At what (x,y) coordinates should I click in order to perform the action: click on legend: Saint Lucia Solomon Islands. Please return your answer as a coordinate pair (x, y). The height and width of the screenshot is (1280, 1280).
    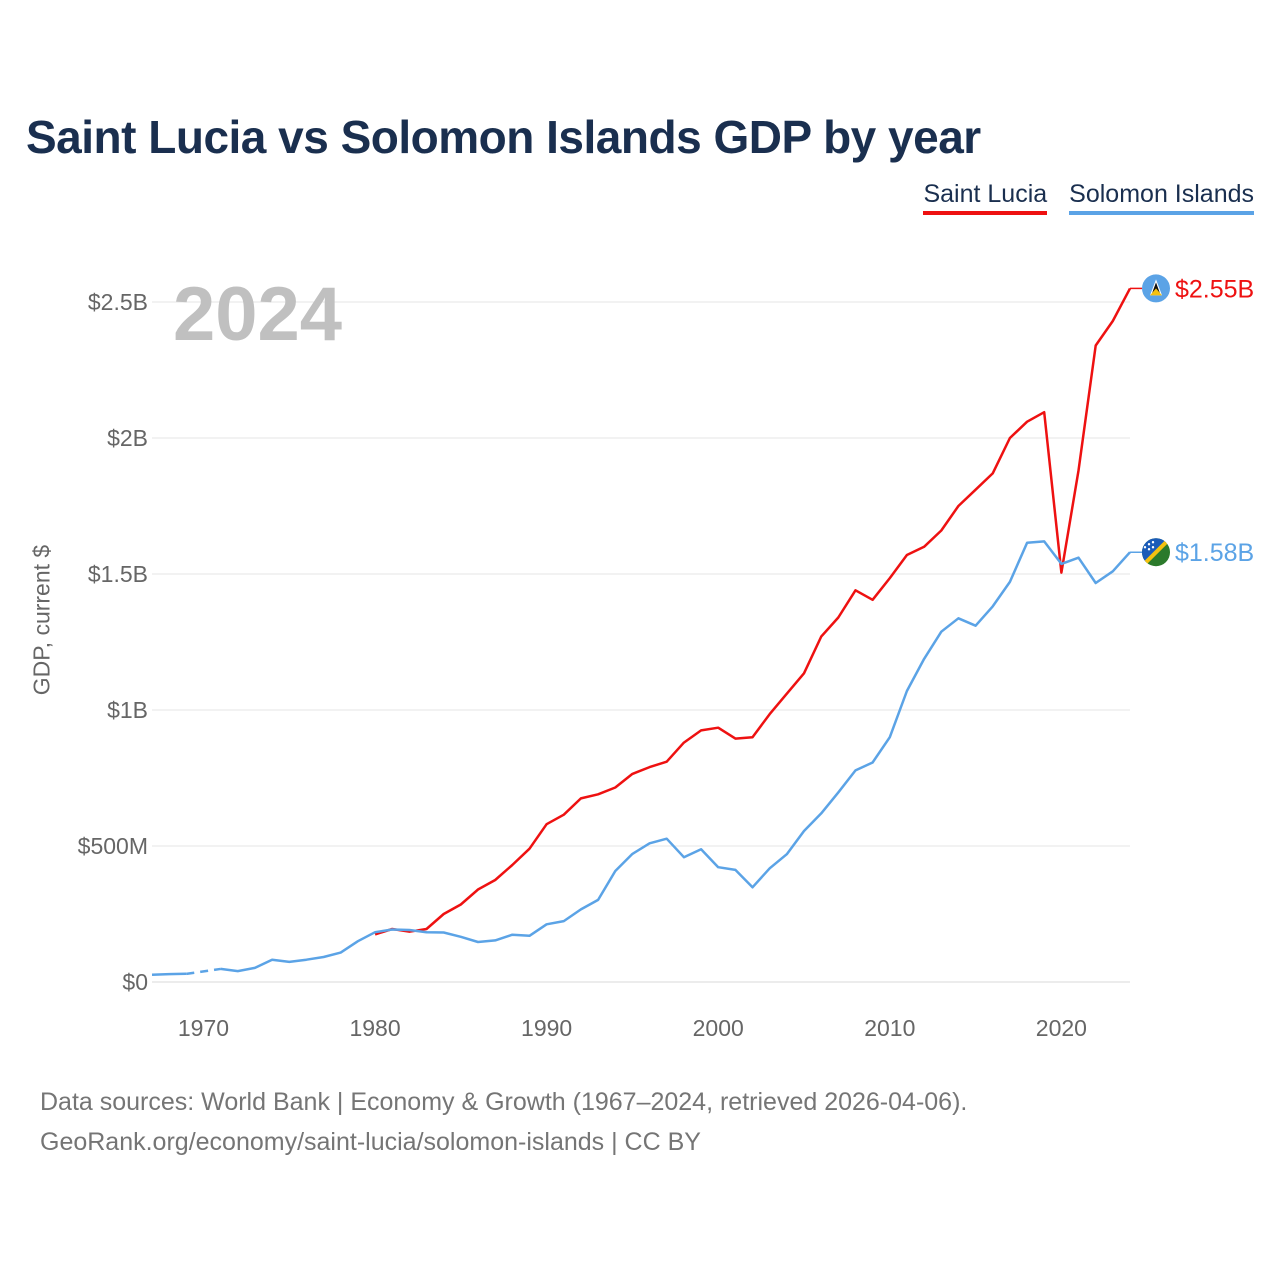
    Looking at the image, I should click on (1088, 197).